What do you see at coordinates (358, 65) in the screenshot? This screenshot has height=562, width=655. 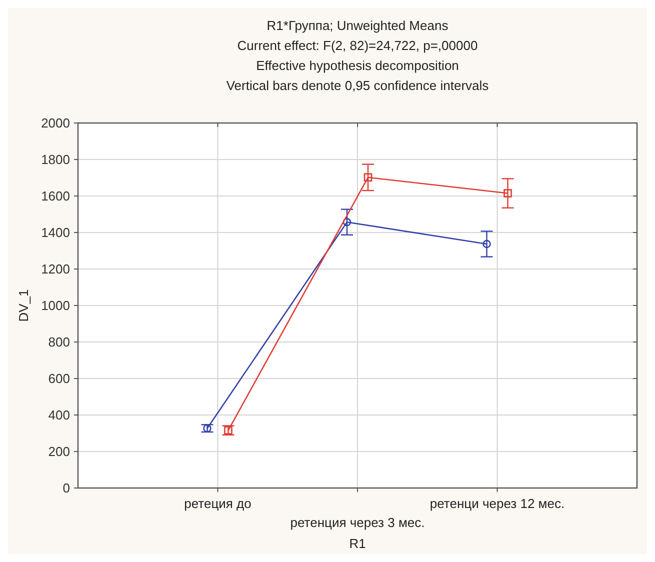 I see `chart-subtitle: Current effect: F(2, 82)=24,722, p=,00000 Effective hypothesis decomposition Vertical bars denote 0,95 confidence intervals` at bounding box center [358, 65].